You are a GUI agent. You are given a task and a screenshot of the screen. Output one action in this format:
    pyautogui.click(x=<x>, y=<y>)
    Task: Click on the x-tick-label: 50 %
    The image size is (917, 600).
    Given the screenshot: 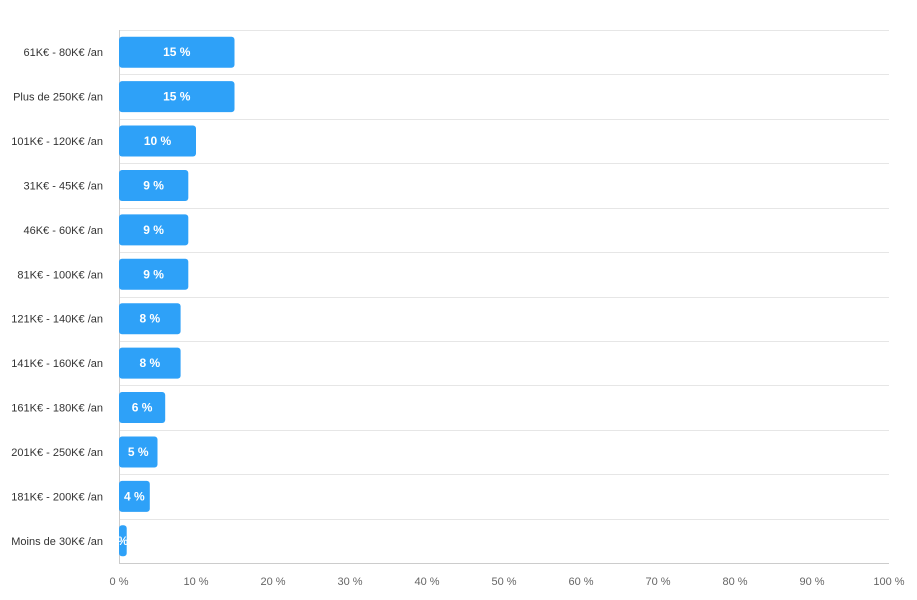 What is the action you would take?
    pyautogui.click(x=503, y=582)
    